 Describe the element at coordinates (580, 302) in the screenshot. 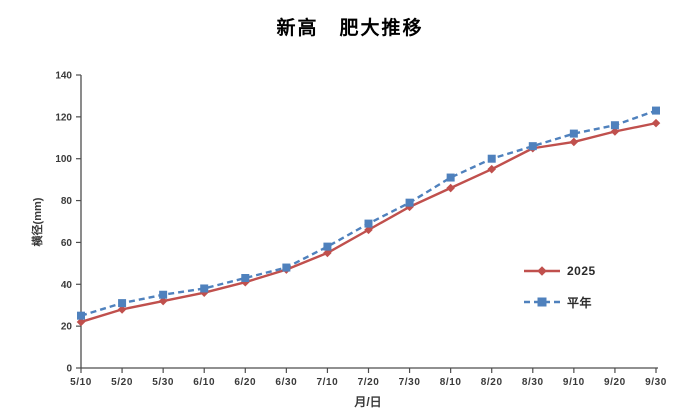

I see `legend-label-heinen: 平年` at that location.